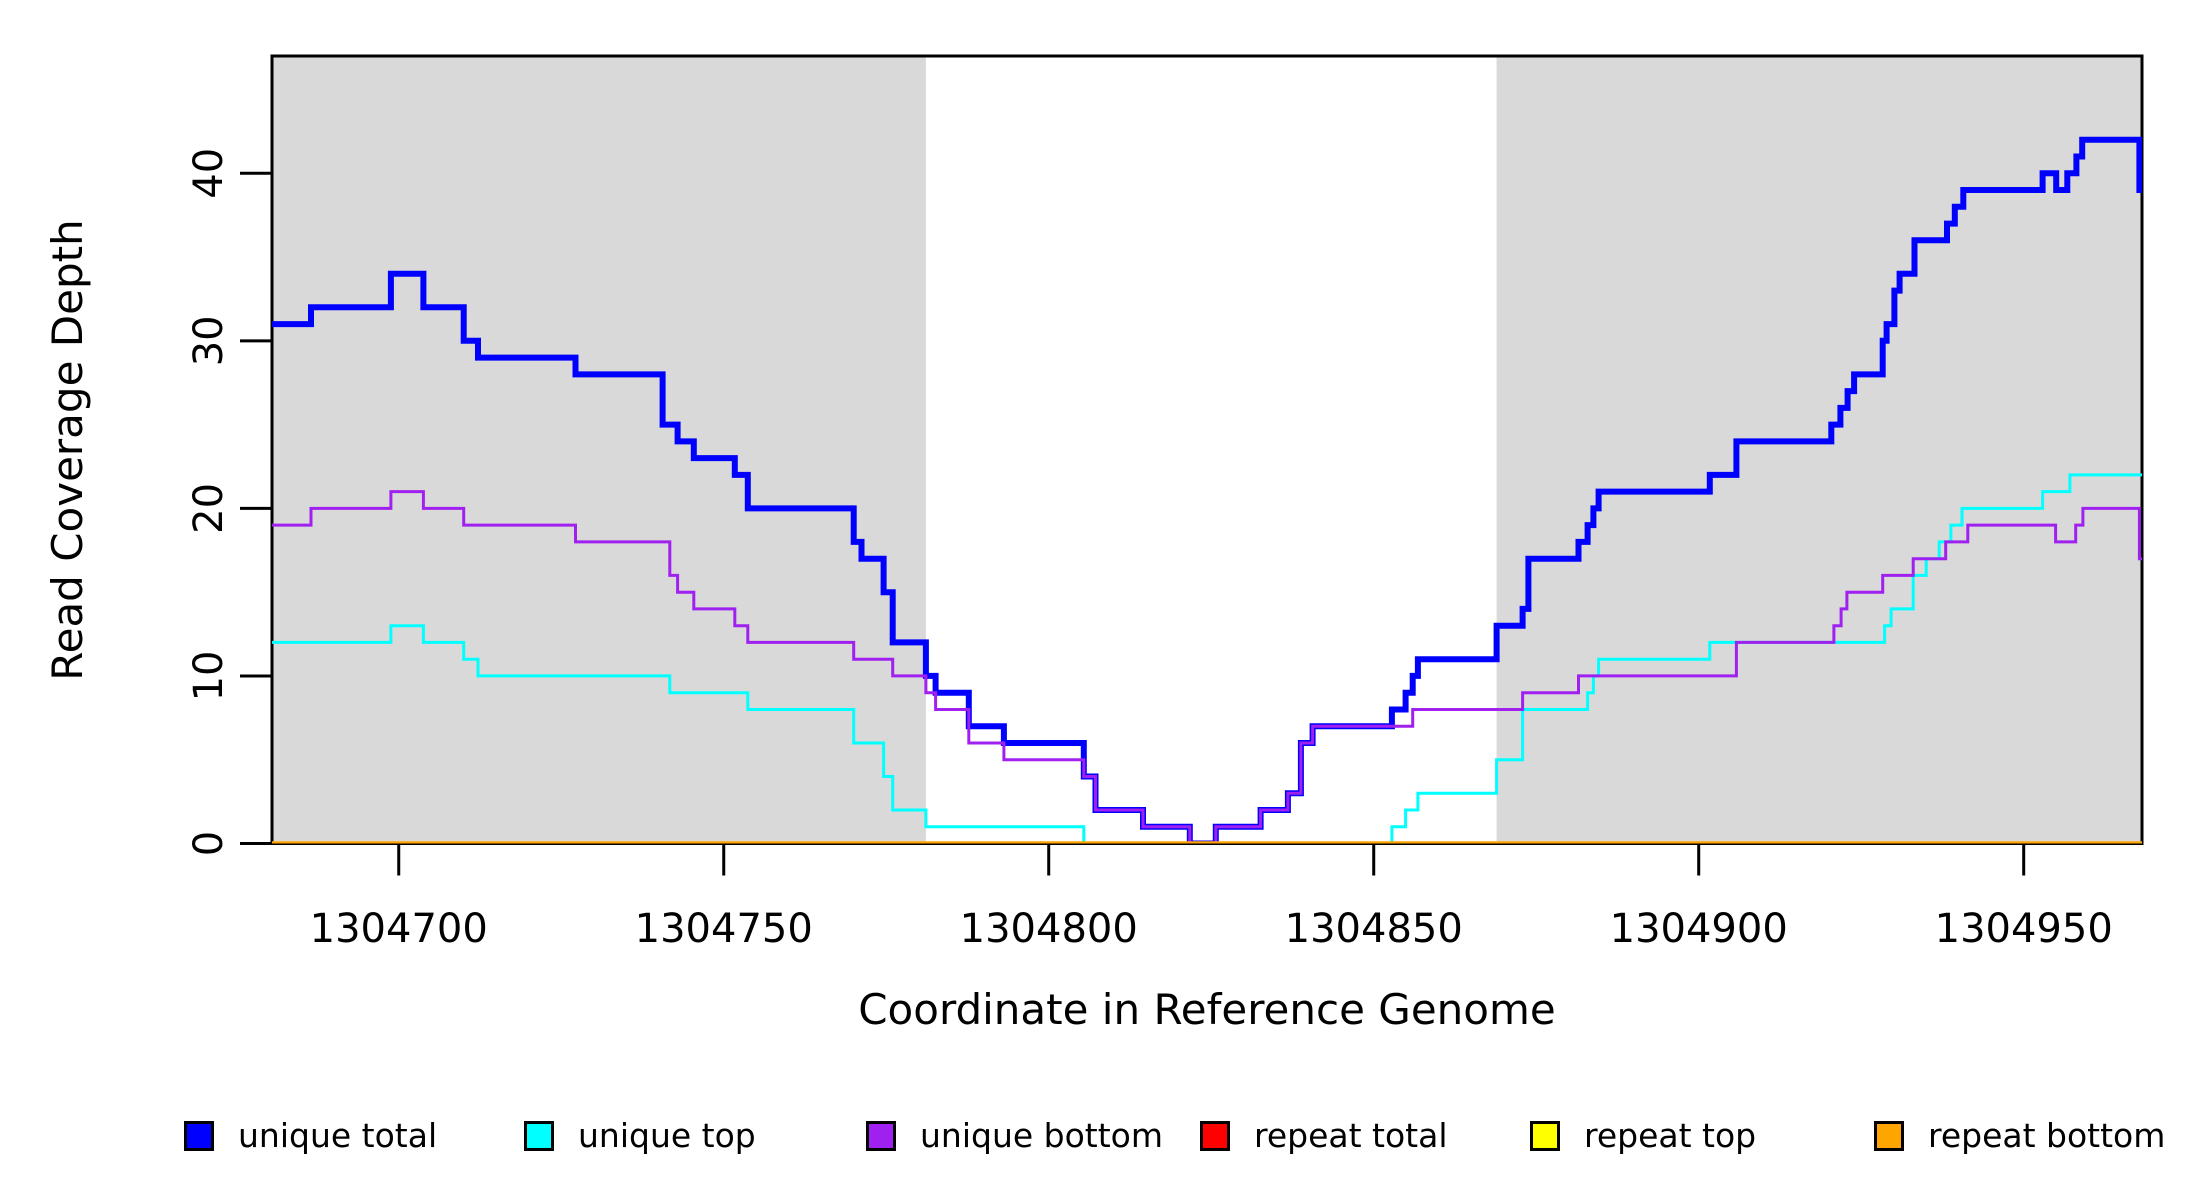 The height and width of the screenshot is (1200, 2200). What do you see at coordinates (539, 1136) in the screenshot?
I see `unique-top-swatch-icon` at bounding box center [539, 1136].